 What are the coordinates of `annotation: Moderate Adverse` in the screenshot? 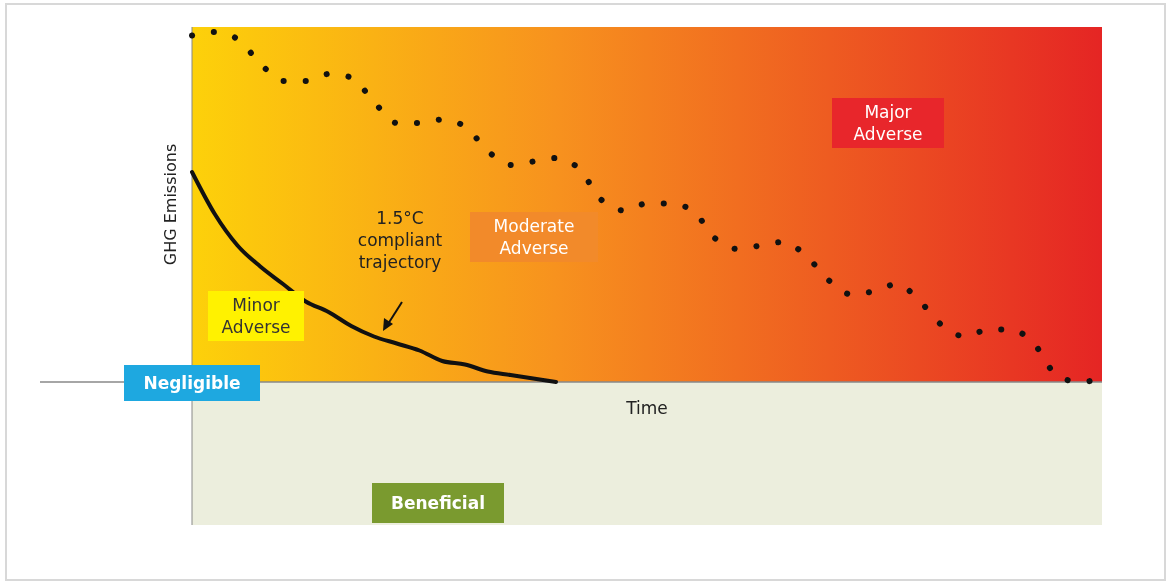 It's located at (534, 237).